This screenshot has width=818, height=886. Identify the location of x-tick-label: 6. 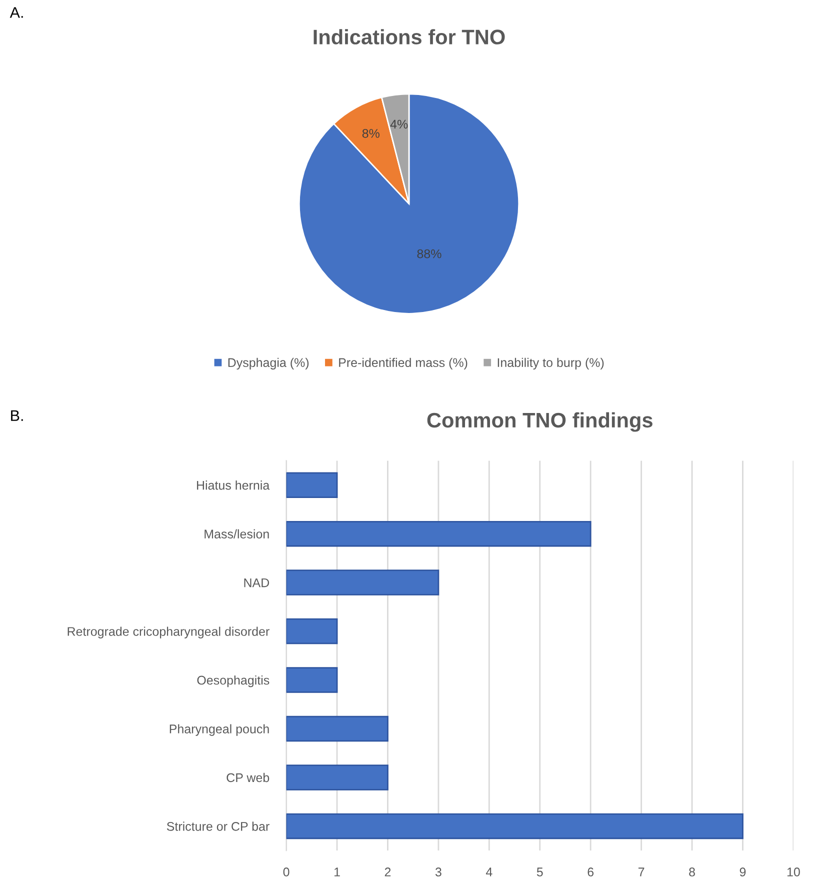
(591, 872).